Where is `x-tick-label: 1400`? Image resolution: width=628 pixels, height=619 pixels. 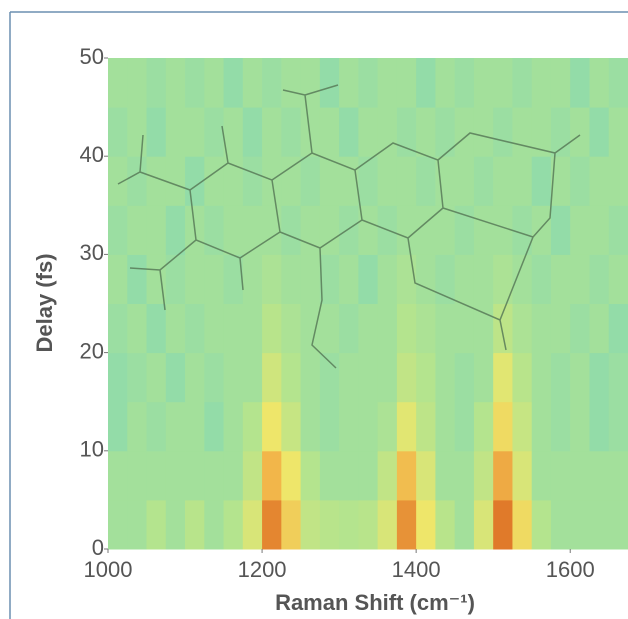
x-tick-label: 1400 is located at coordinates (416, 569).